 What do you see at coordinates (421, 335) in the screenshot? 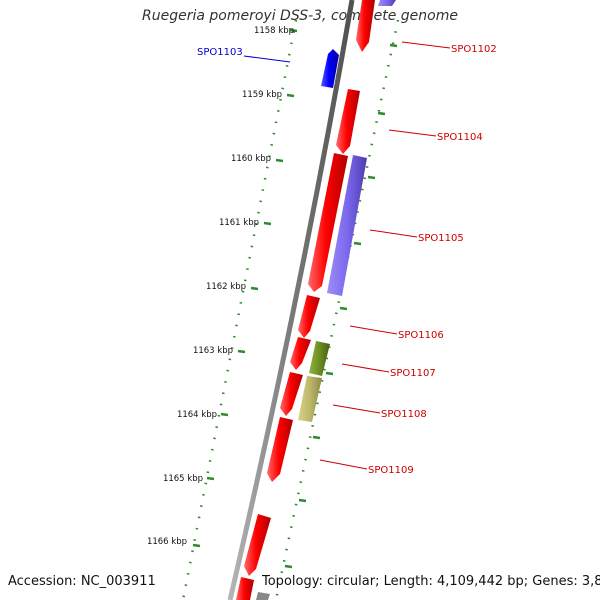
I see `gene-label-spo1106: SPO1106` at bounding box center [421, 335].